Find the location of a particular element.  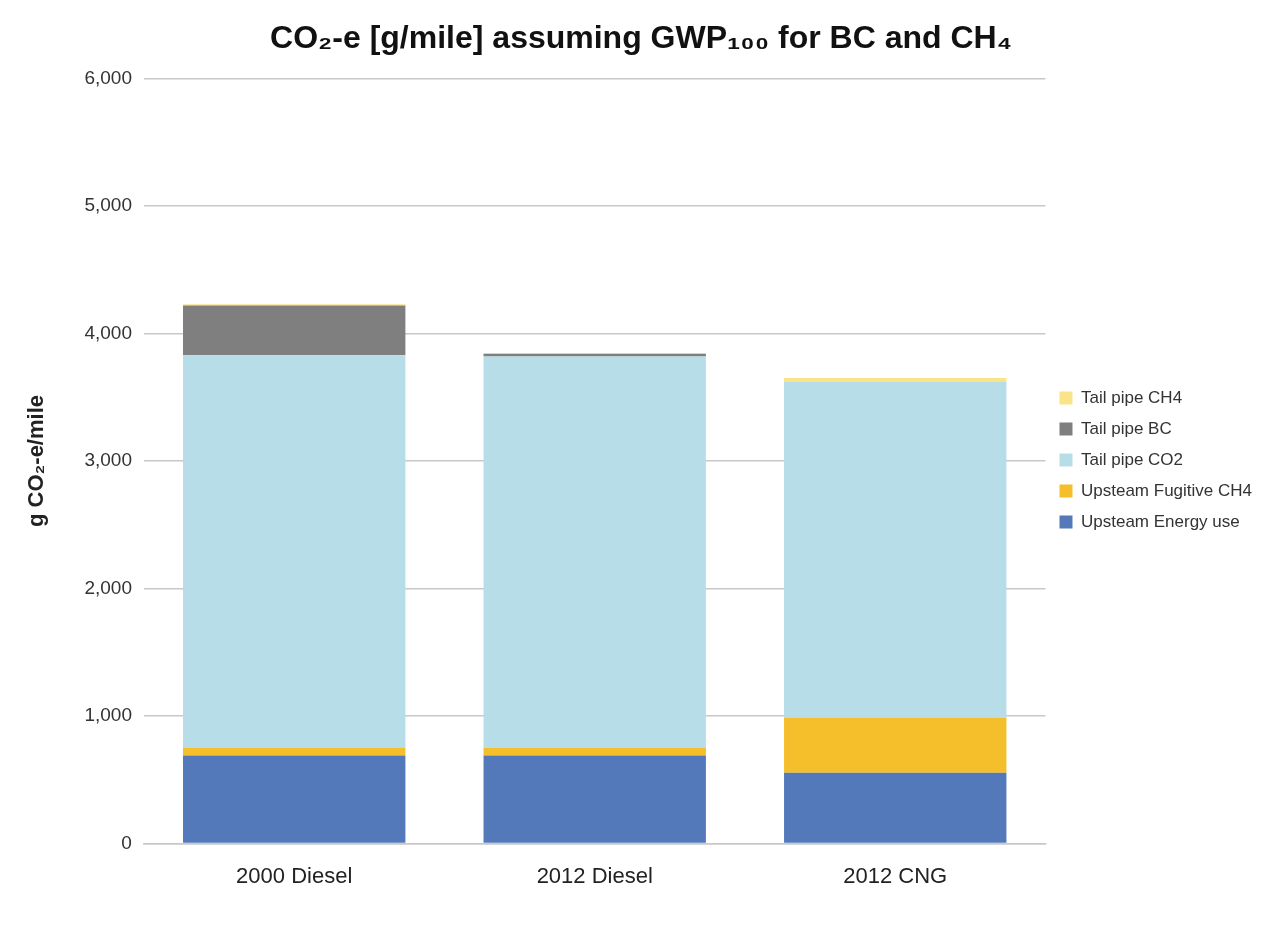

legend-label: Upsteam Energy use is located at coordinates (1160, 521).